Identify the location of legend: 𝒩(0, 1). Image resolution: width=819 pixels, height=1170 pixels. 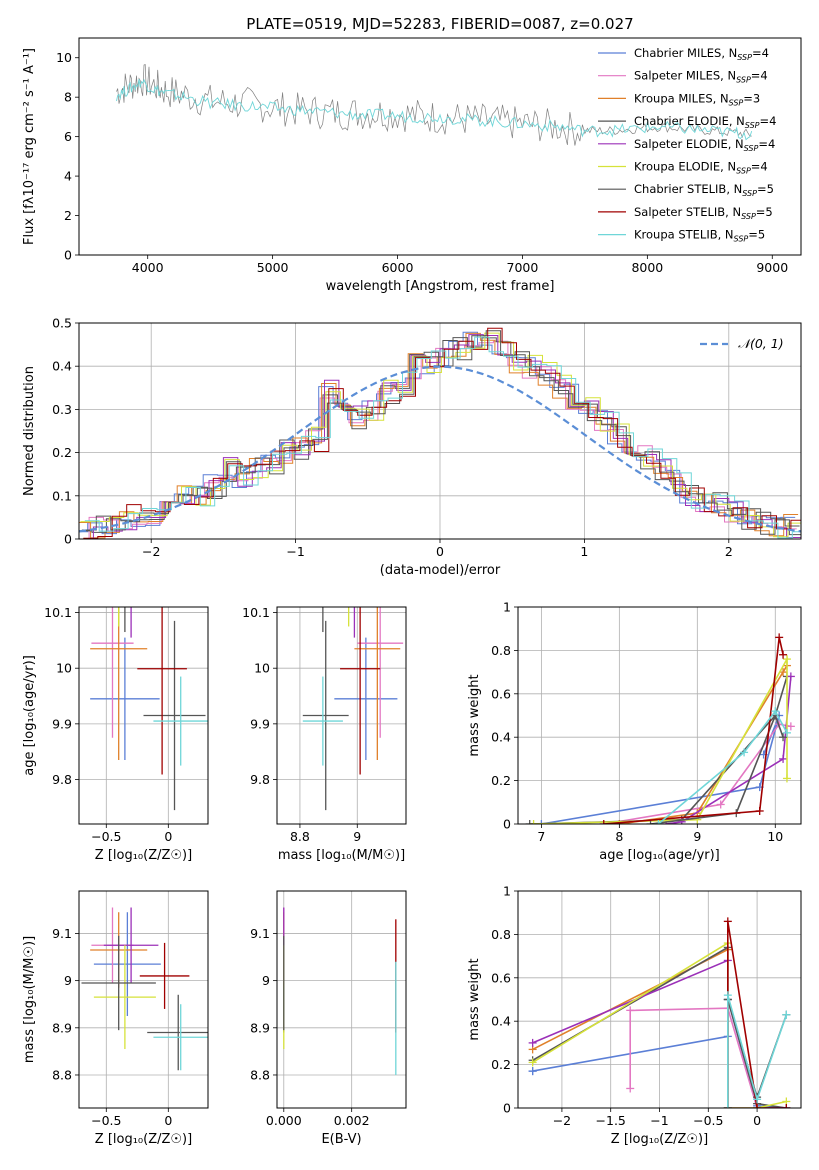
(742, 343).